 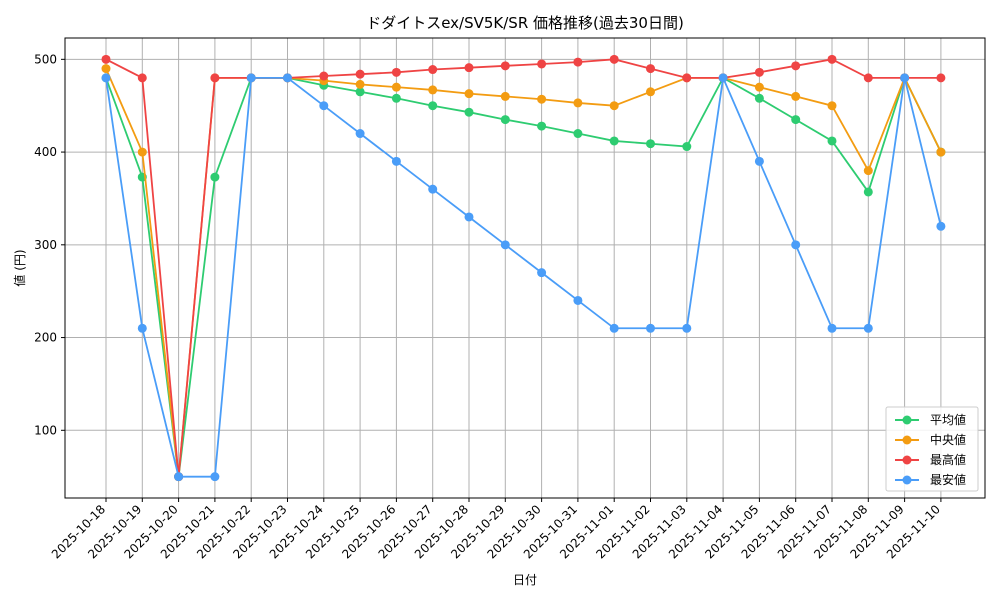 What do you see at coordinates (45, 245) in the screenshot?
I see `y-tick-label: 300` at bounding box center [45, 245].